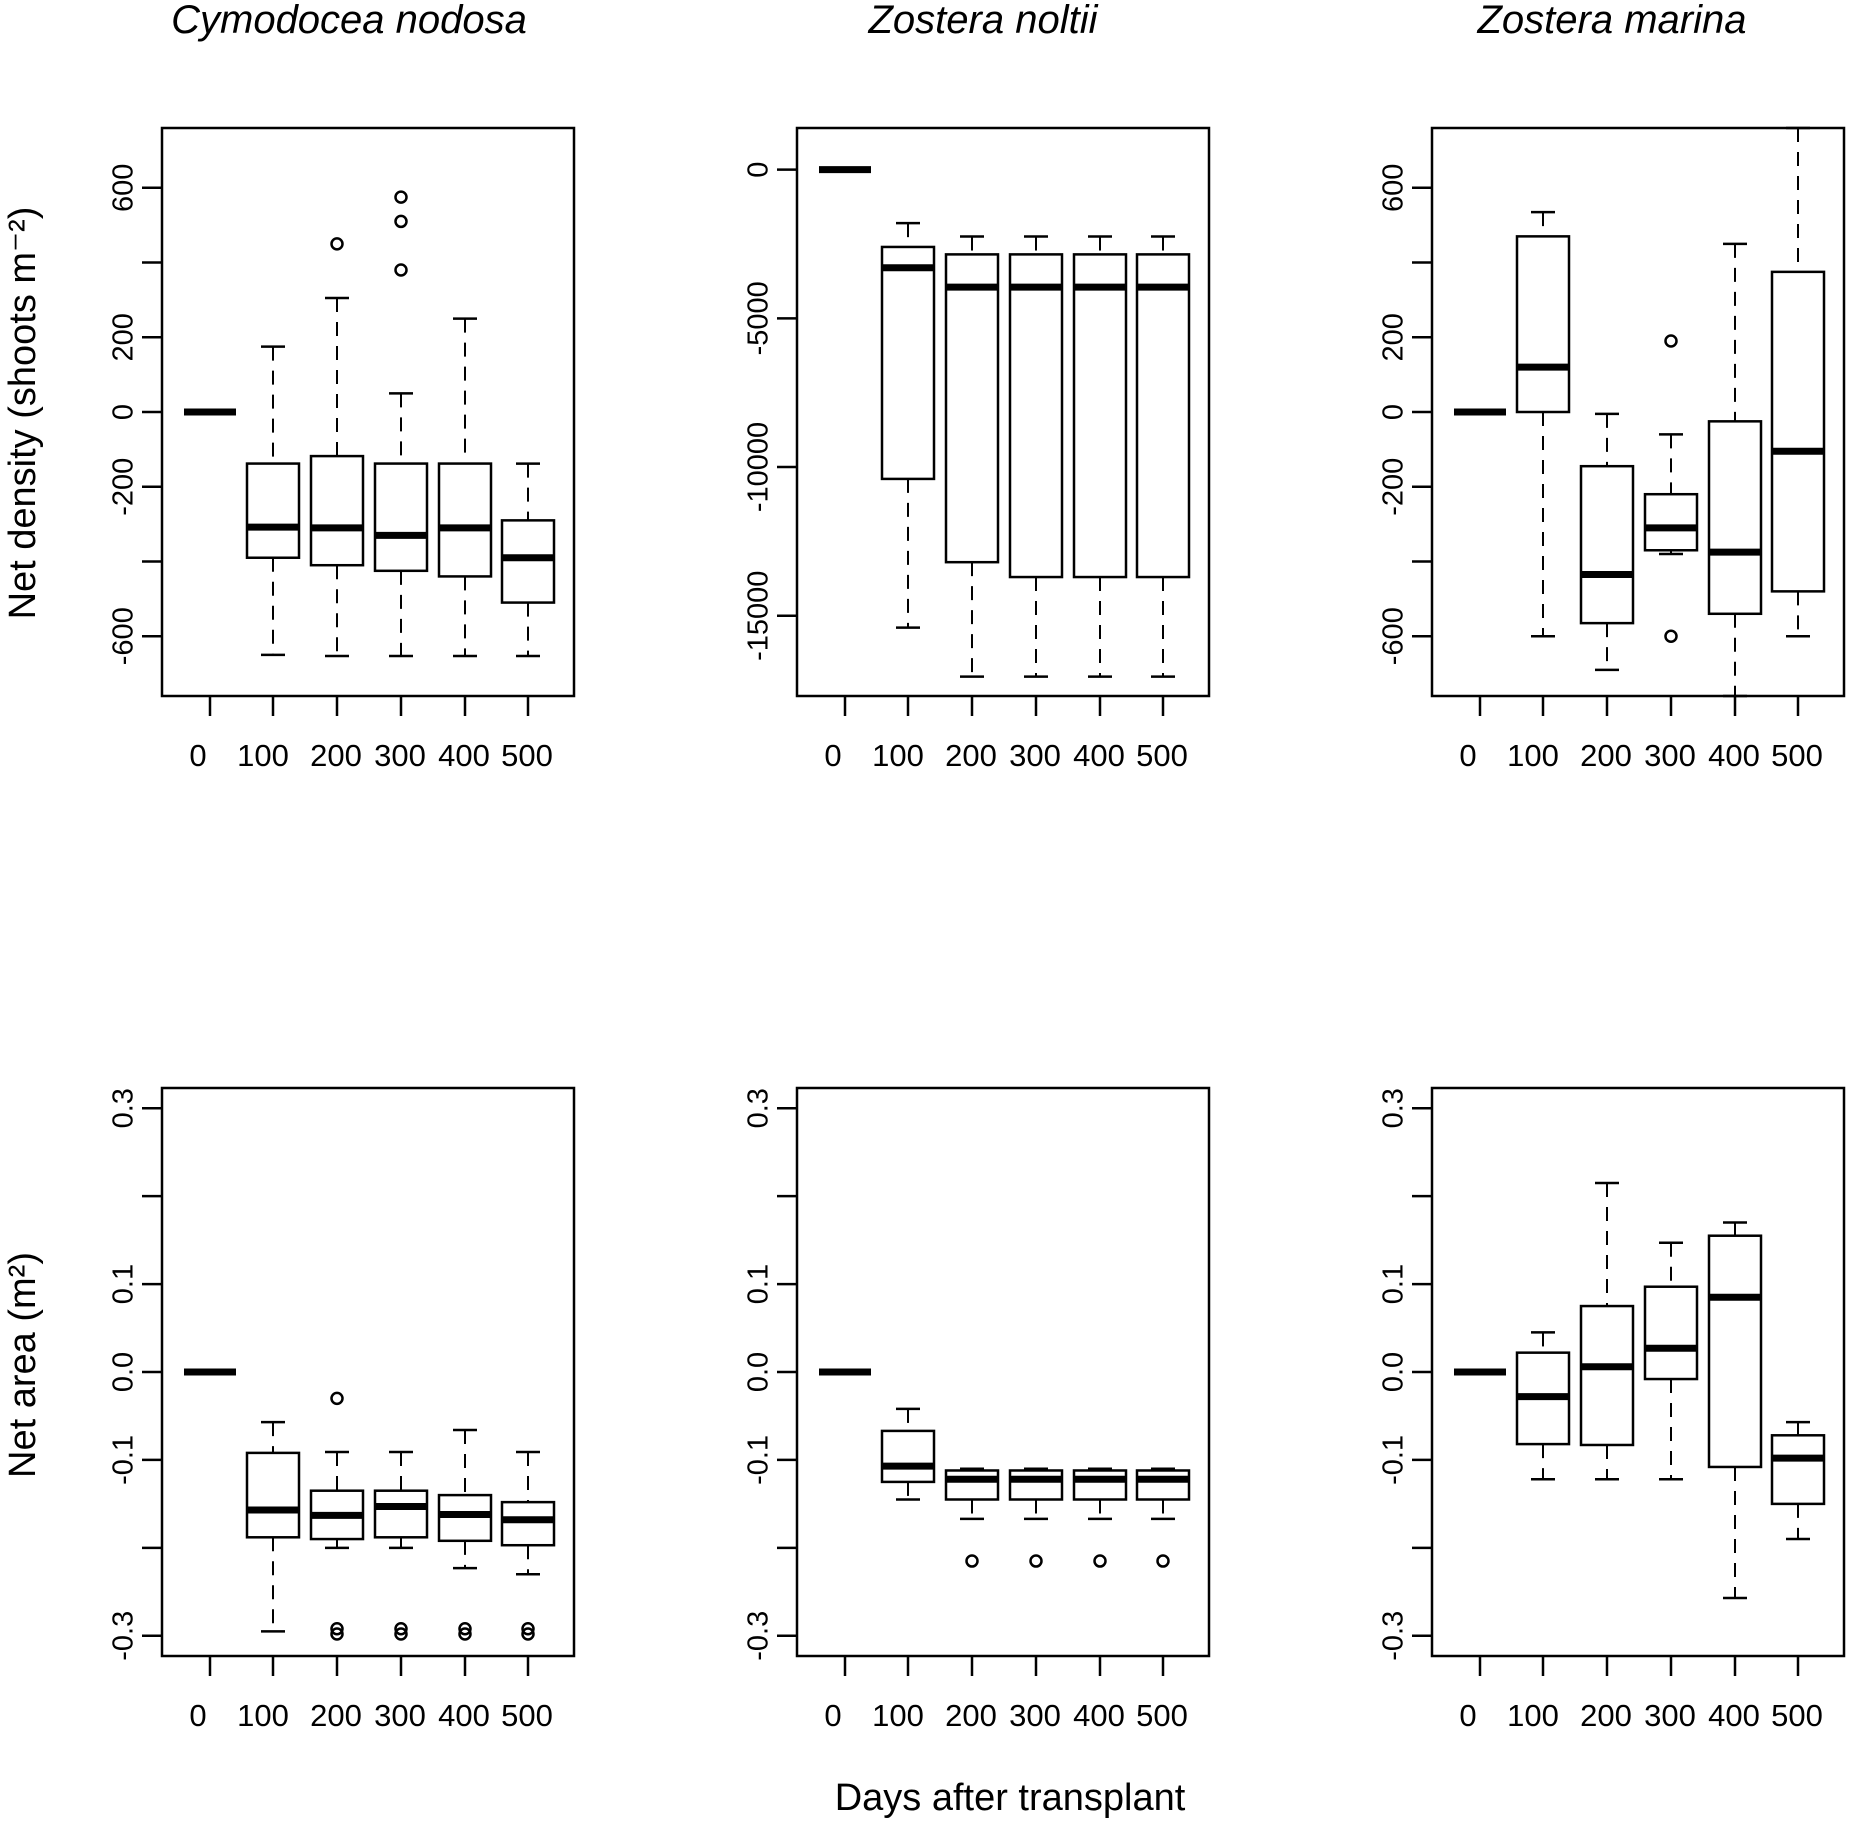 The width and height of the screenshot is (1850, 1822). Describe the element at coordinates (1003, 412) in the screenshot. I see `plot-frame` at that location.